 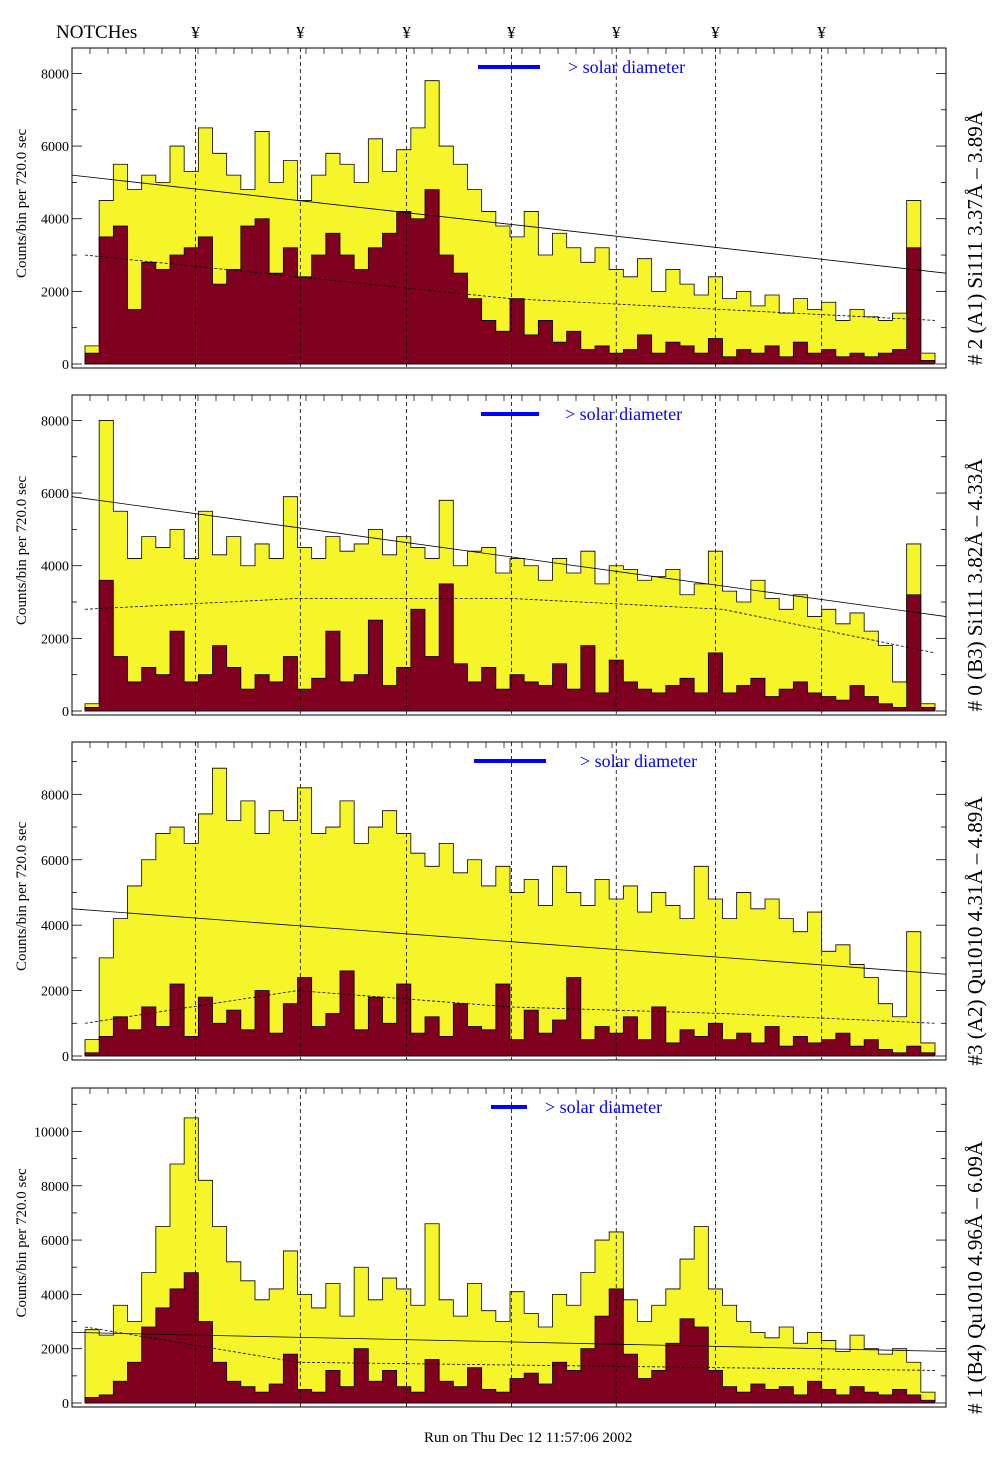 What do you see at coordinates (509, 556) in the screenshot?
I see `trend-line` at bounding box center [509, 556].